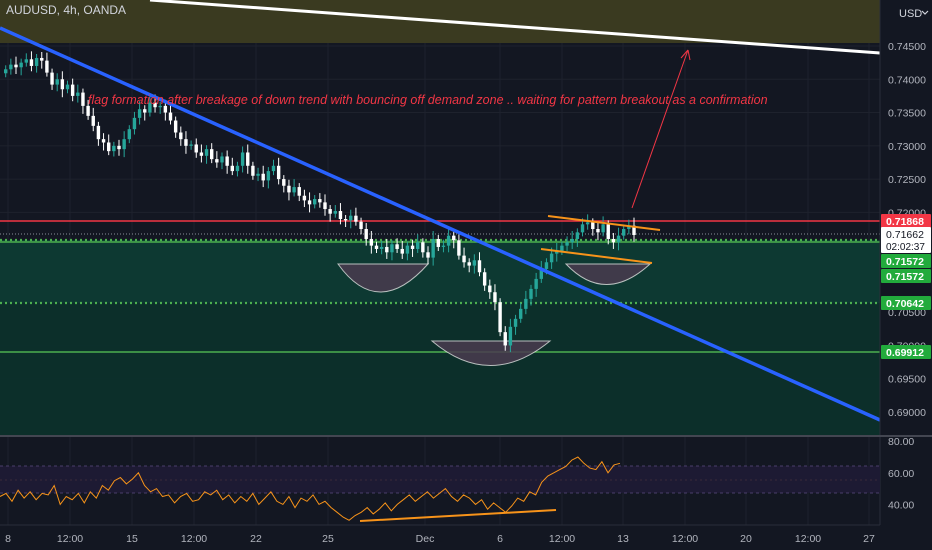 The width and height of the screenshot is (932, 550). I want to click on price-badge-label: 0.71662, so click(905, 235).